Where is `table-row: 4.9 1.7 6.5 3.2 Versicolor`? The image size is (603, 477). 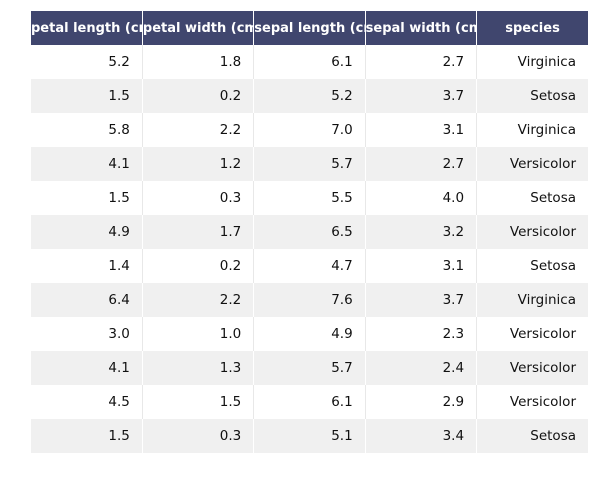 table-row: 4.9 1.7 6.5 3.2 Versicolor is located at coordinates (309, 232).